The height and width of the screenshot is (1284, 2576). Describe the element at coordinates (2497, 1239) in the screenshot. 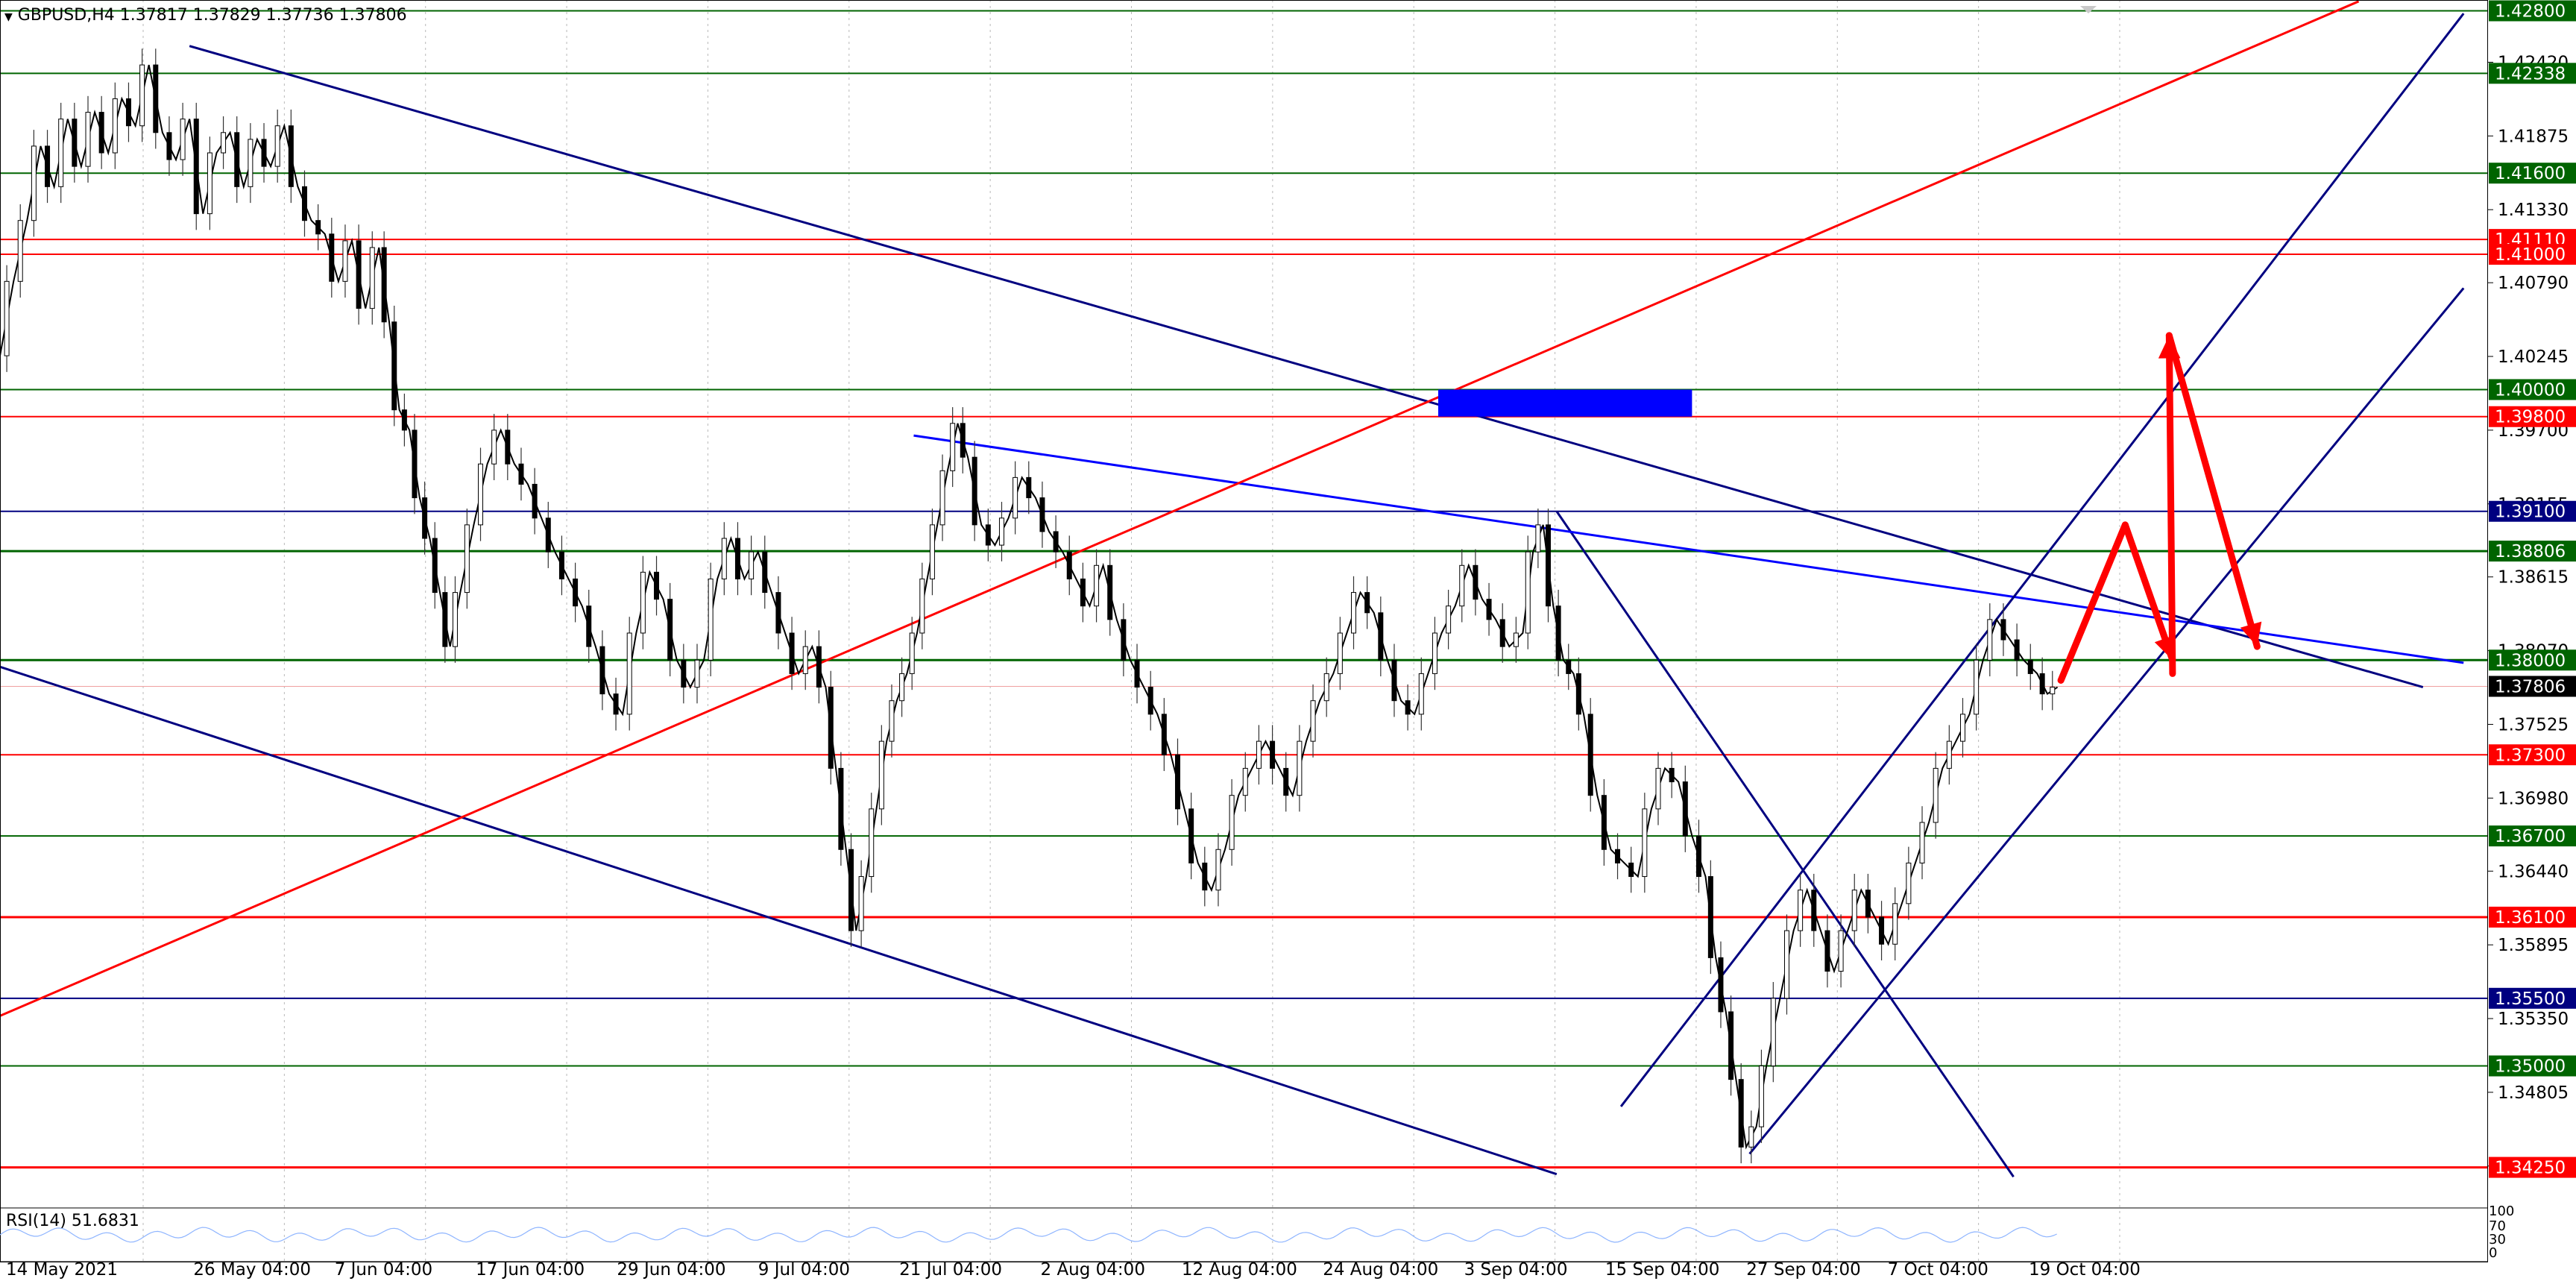

I see `rsi-level-label: 30` at that location.